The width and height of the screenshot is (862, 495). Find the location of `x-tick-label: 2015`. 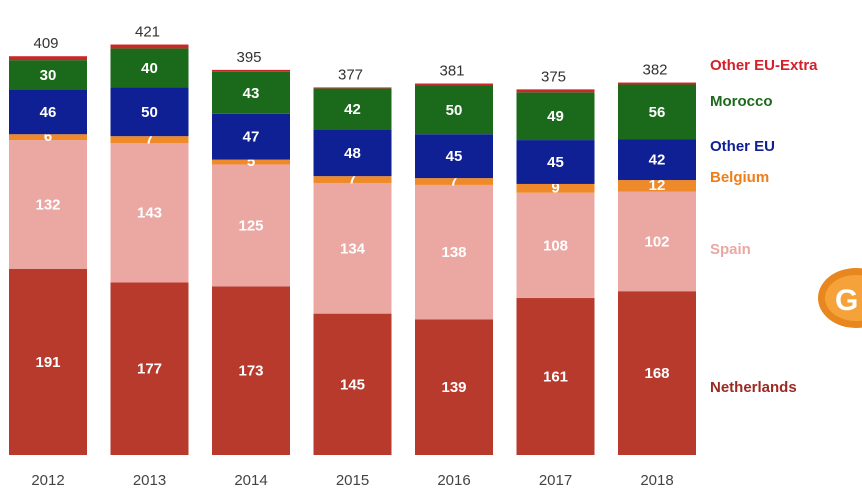

x-tick-label: 2015 is located at coordinates (352, 480).